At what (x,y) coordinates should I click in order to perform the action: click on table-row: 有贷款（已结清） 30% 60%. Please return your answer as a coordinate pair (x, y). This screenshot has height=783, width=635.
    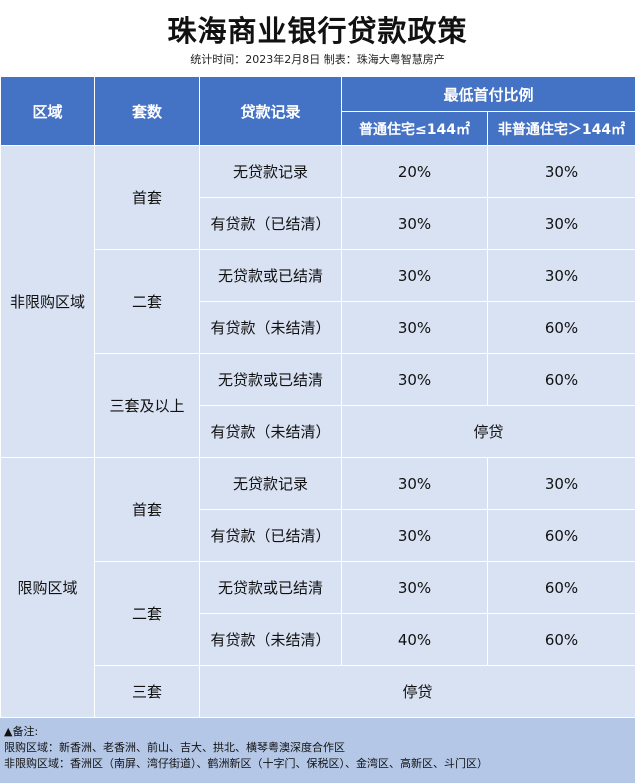
    Looking at the image, I should click on (318, 535).